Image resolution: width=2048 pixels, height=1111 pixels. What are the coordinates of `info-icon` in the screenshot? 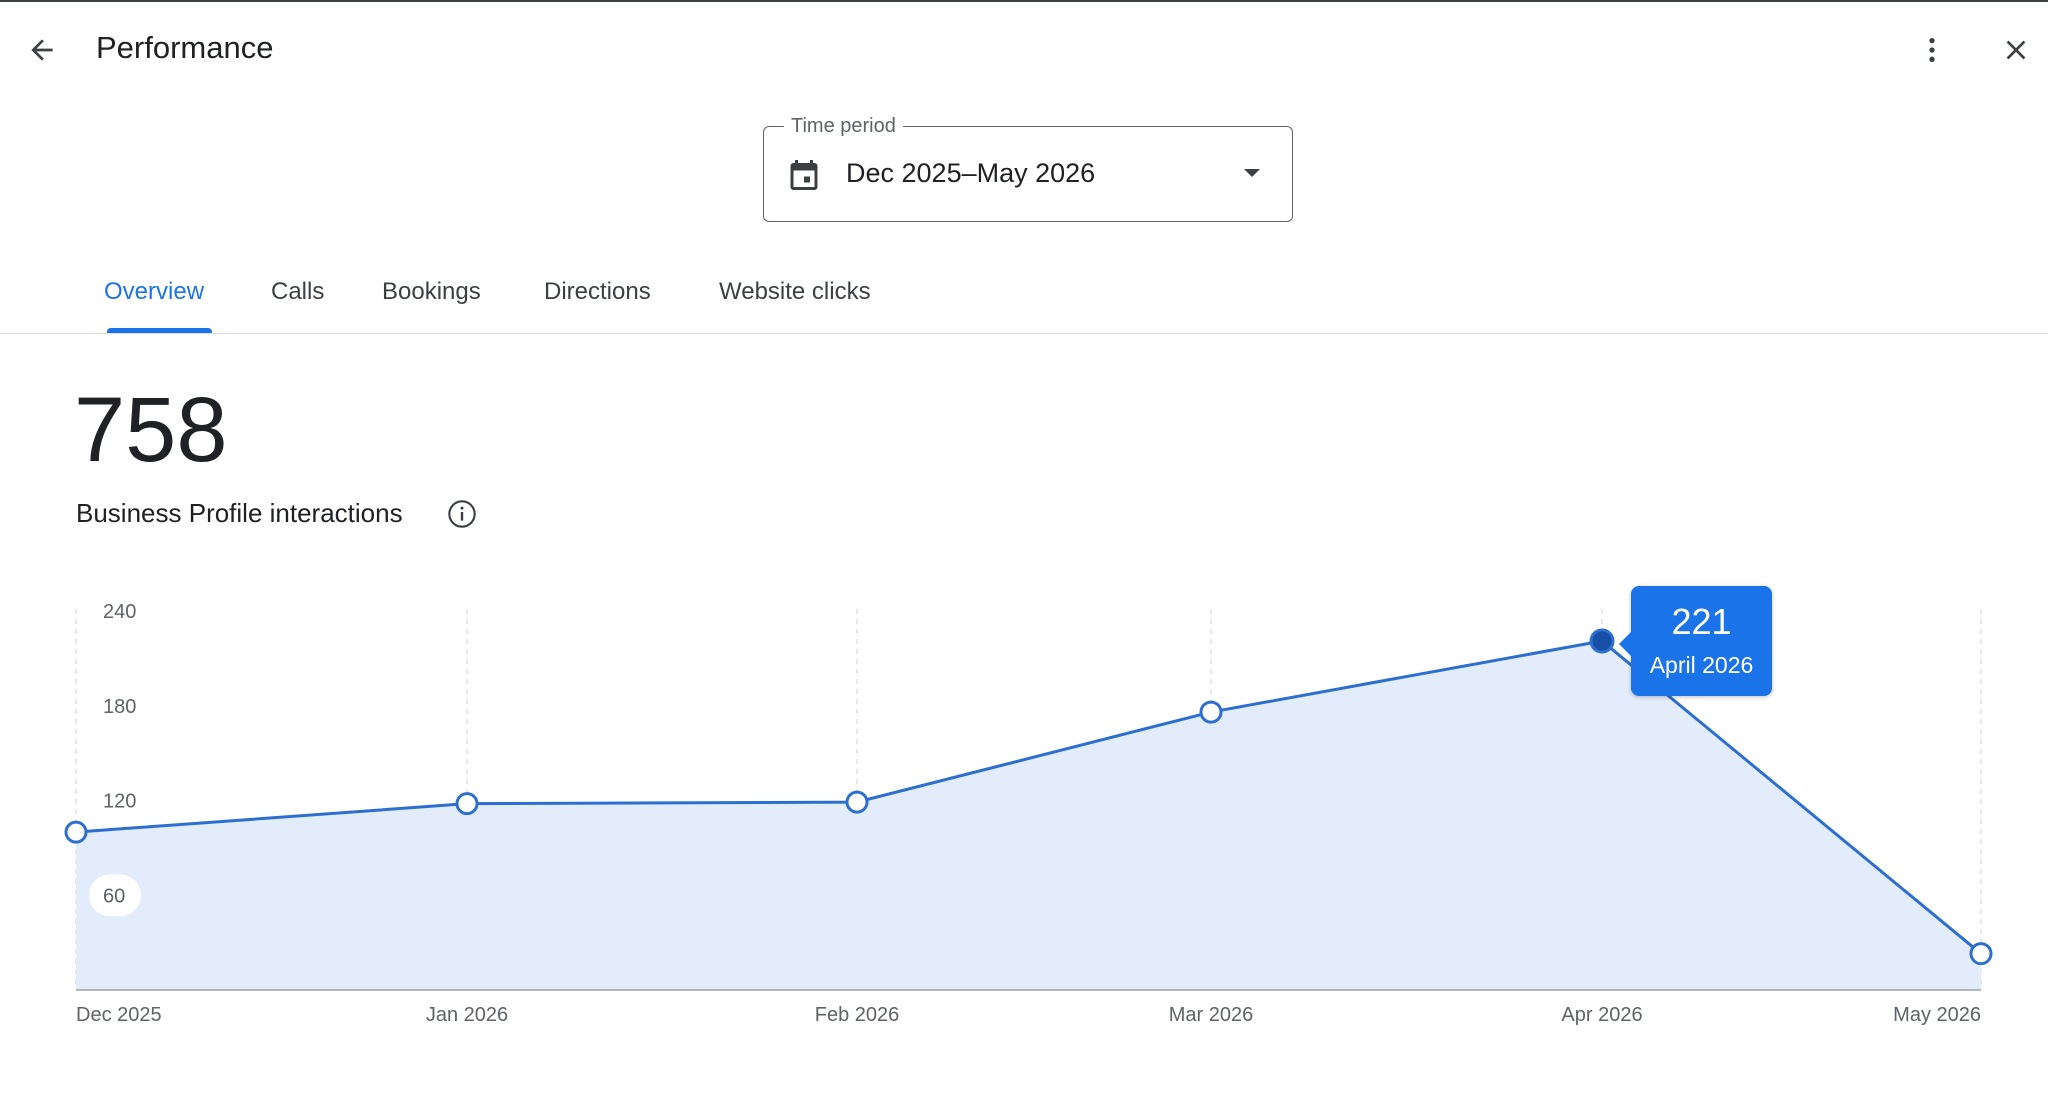 It's located at (462, 514).